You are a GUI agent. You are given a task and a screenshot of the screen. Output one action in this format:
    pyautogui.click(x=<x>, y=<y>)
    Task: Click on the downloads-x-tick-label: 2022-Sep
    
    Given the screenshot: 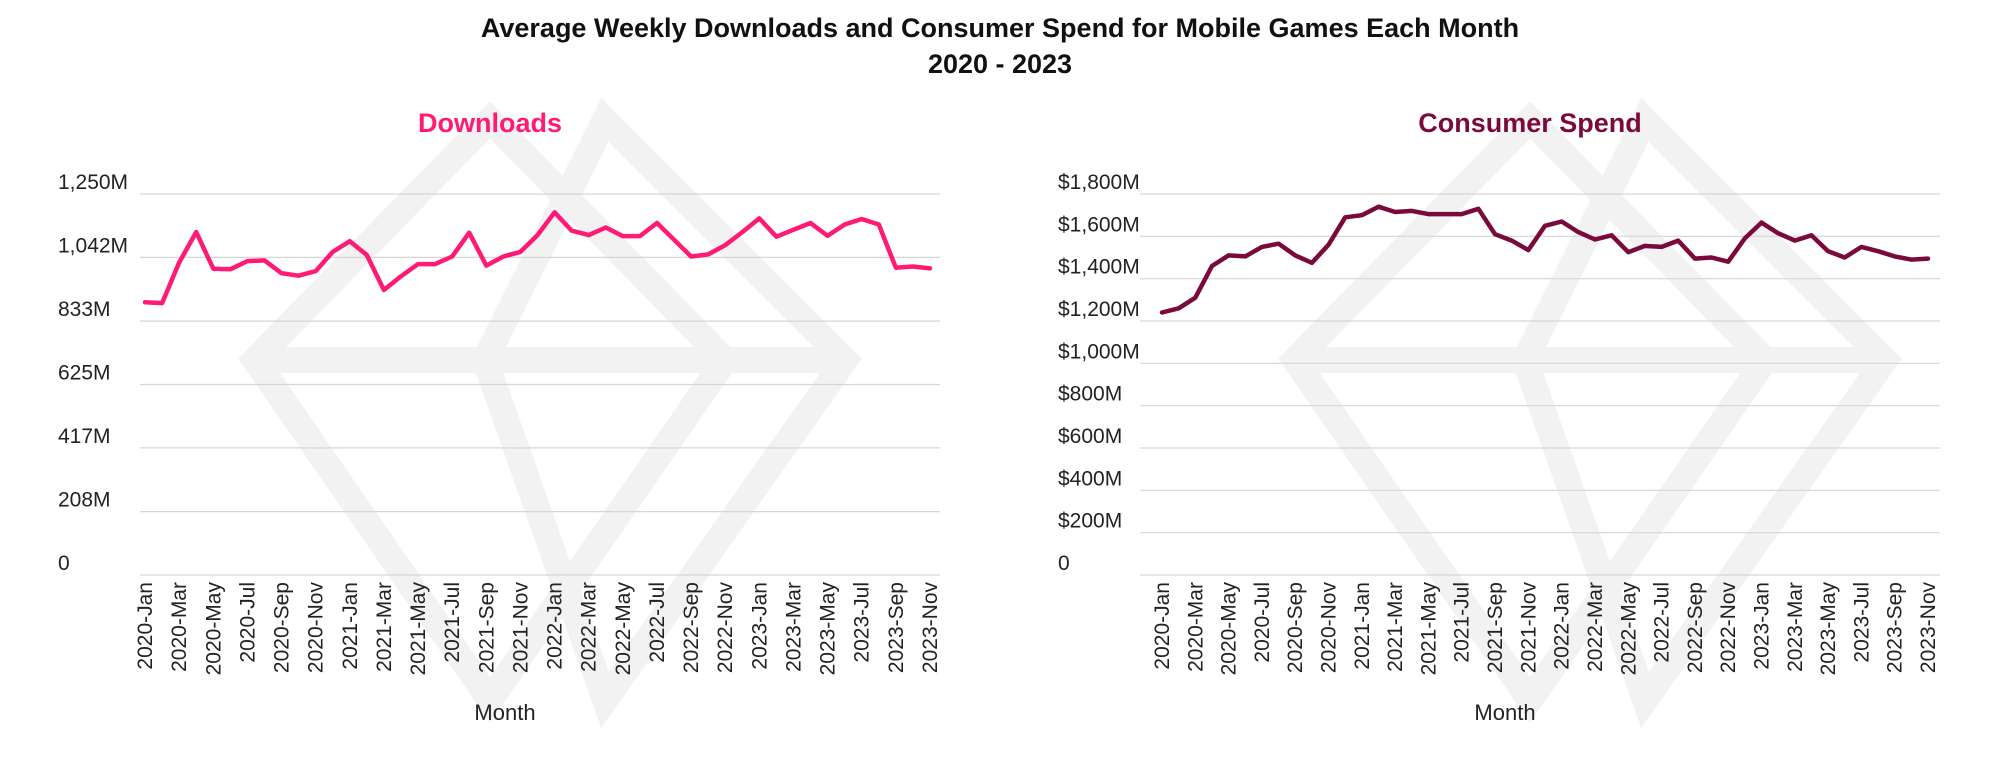 What is the action you would take?
    pyautogui.click(x=691, y=627)
    